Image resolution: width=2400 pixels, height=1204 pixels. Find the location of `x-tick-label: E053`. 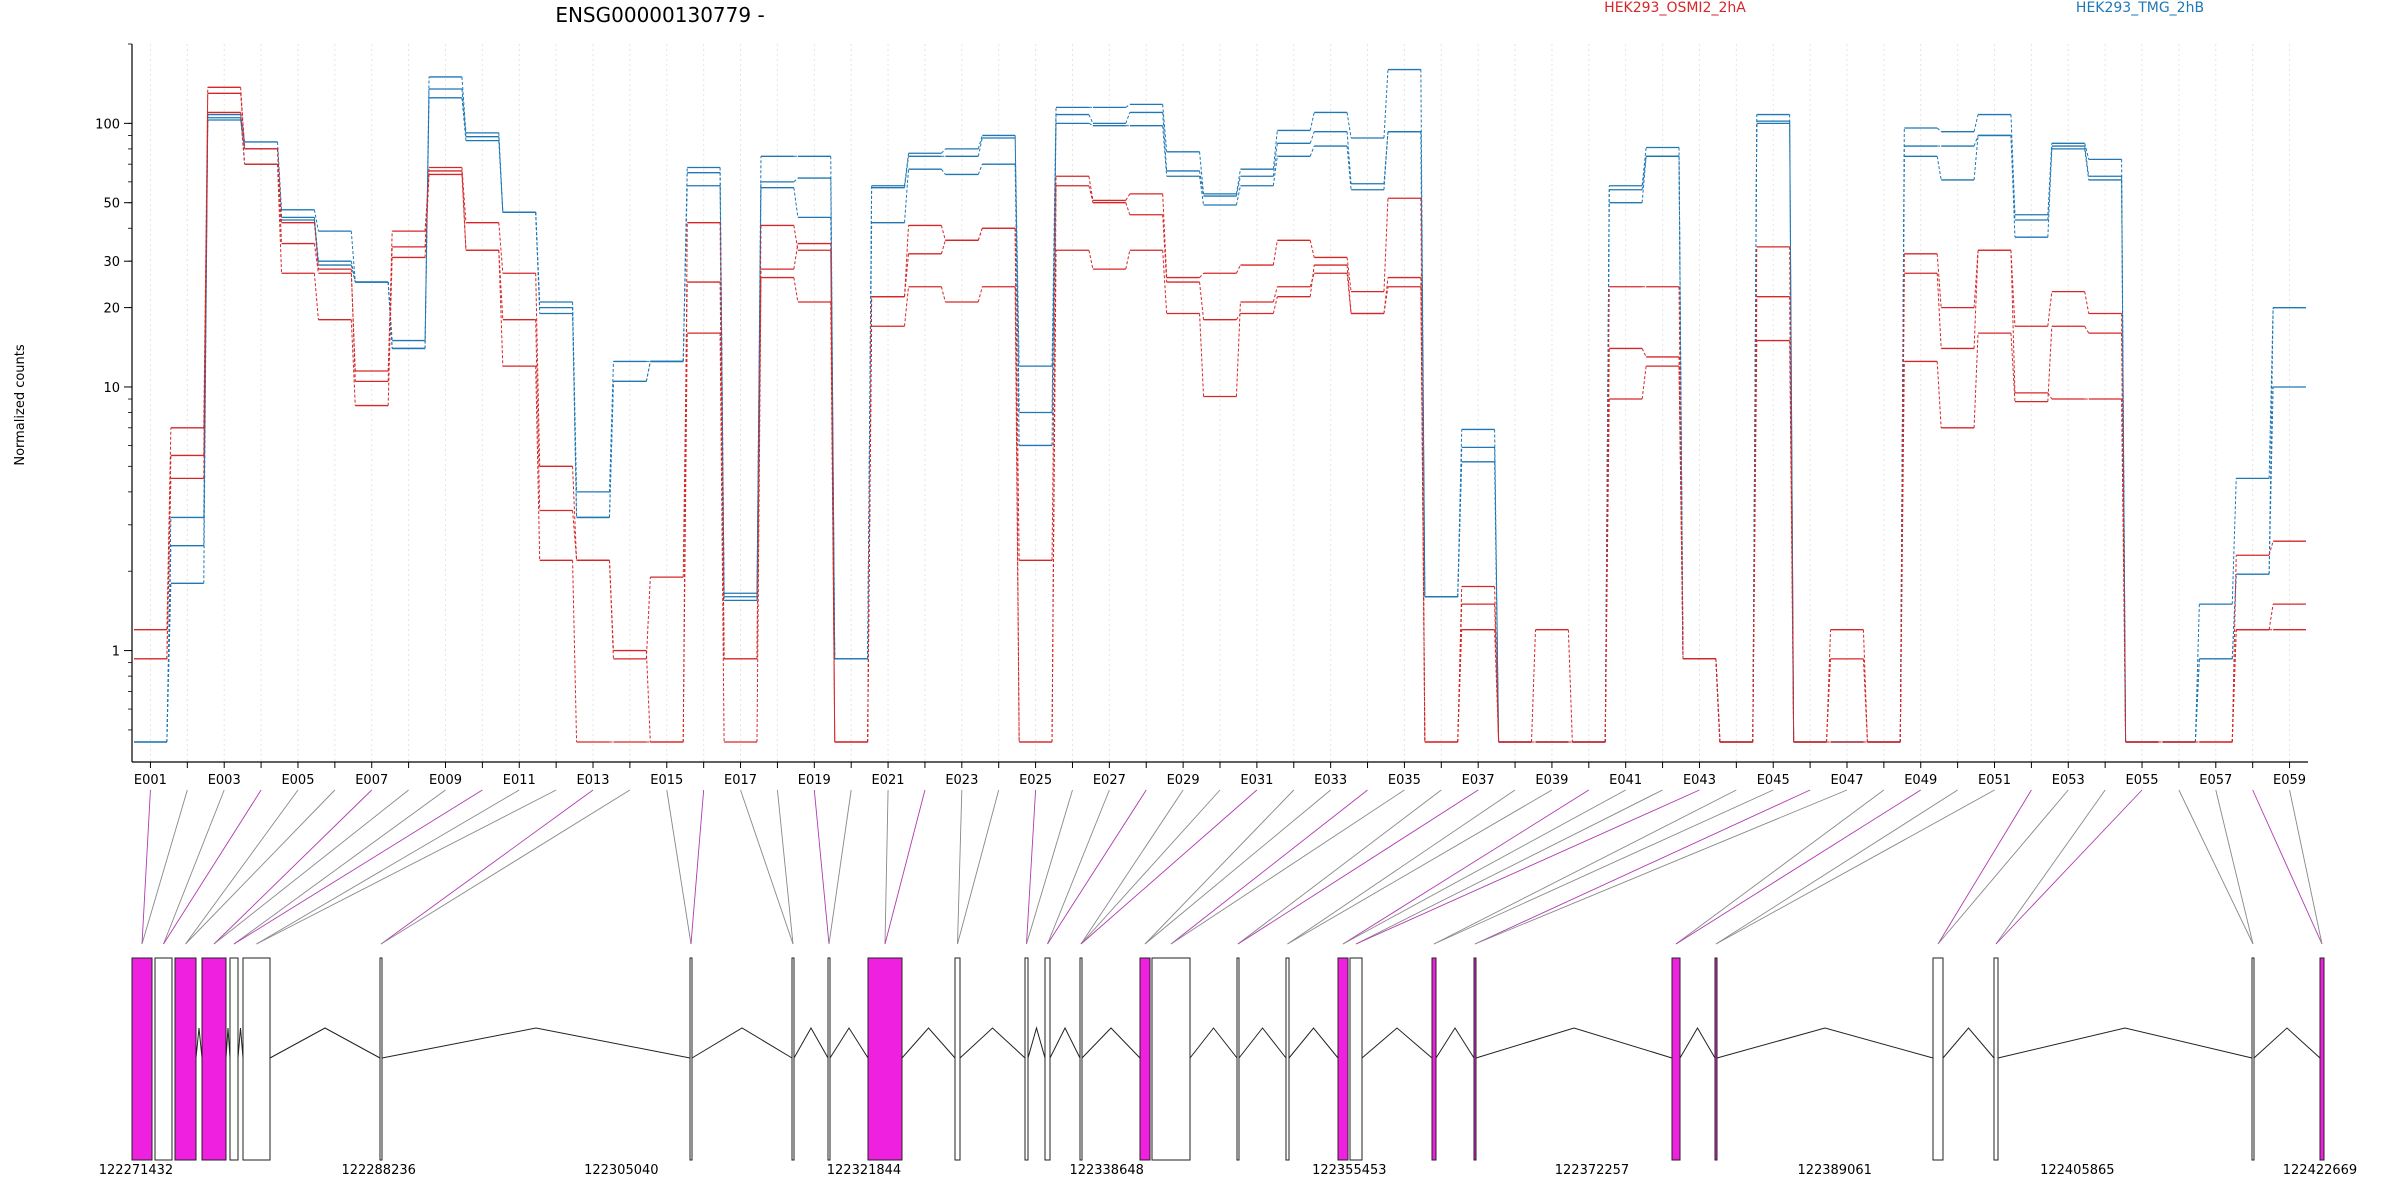

x-tick-label: E053 is located at coordinates (2068, 780).